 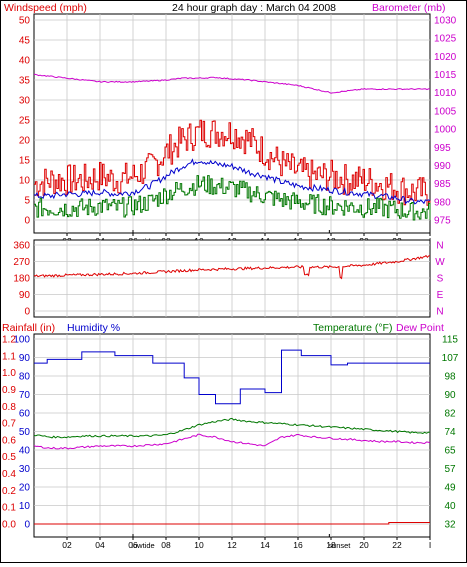 I want to click on temperature-y-tick-label: 98, so click(x=450, y=377).